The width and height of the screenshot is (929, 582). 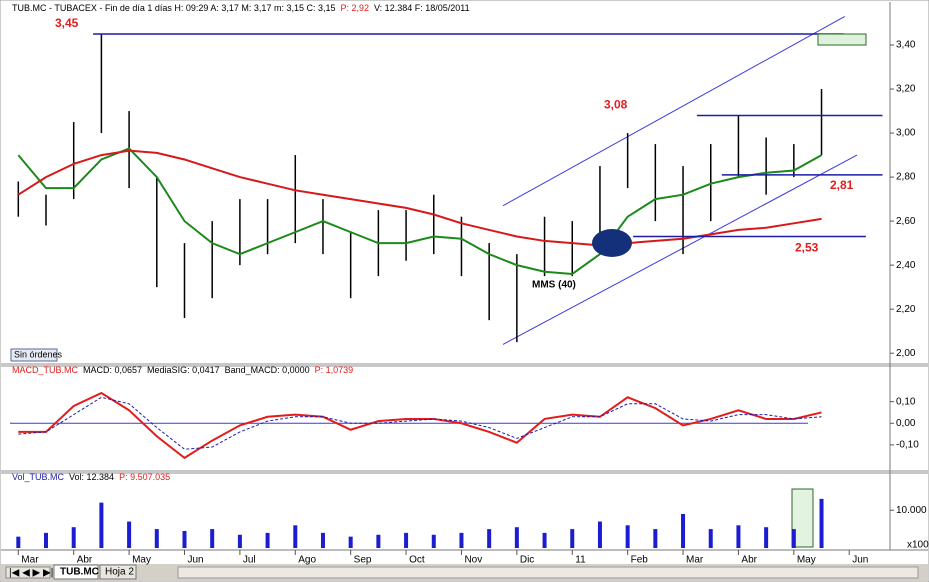 What do you see at coordinates (267, 370) in the screenshot?
I see `header-part: Band_MACD: 0,0000` at bounding box center [267, 370].